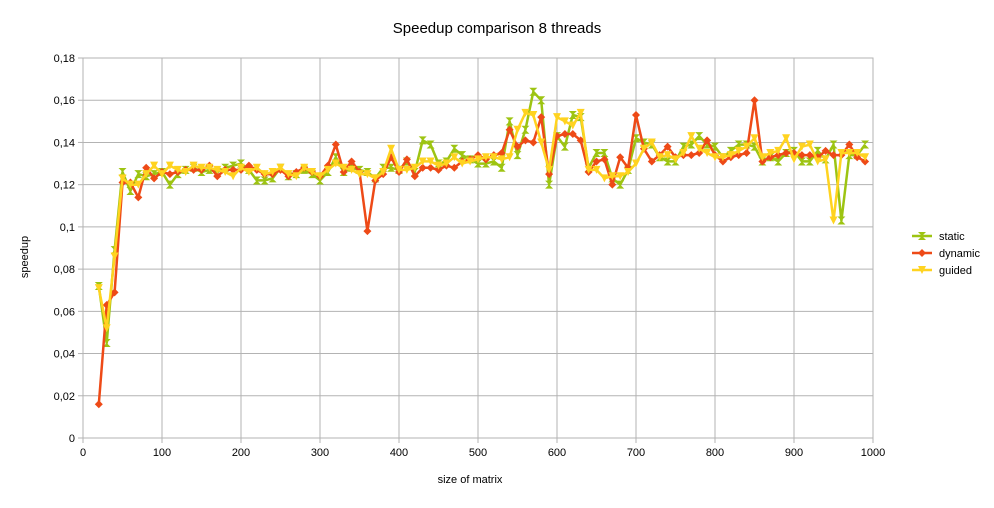 This screenshot has width=994, height=508. Describe the element at coordinates (955, 271) in the screenshot. I see `legend-label: guided` at that location.